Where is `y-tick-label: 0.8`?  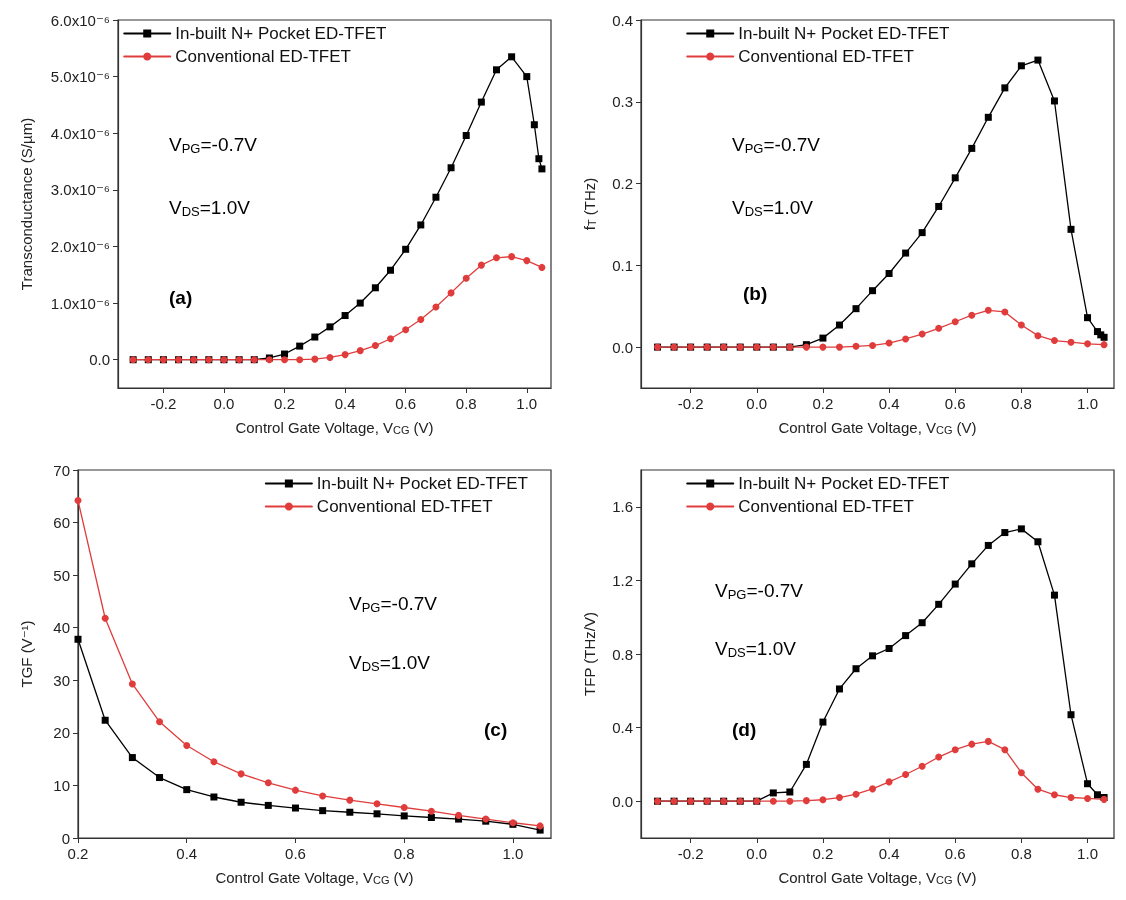
y-tick-label: 0.8 is located at coordinates (622, 654).